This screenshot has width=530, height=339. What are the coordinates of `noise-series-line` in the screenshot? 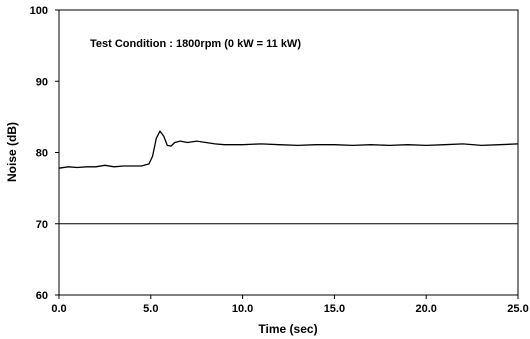 It's located at (288, 149).